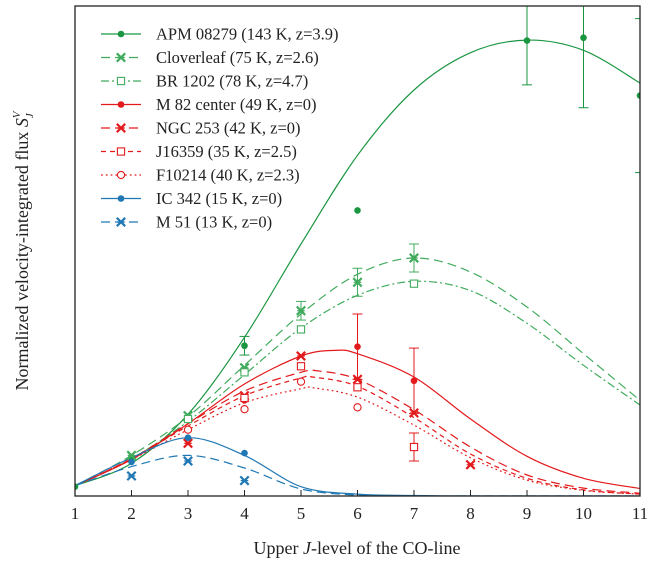 This screenshot has width=670, height=561. Describe the element at coordinates (357, 513) in the screenshot. I see `x-tick-label: 6` at that location.